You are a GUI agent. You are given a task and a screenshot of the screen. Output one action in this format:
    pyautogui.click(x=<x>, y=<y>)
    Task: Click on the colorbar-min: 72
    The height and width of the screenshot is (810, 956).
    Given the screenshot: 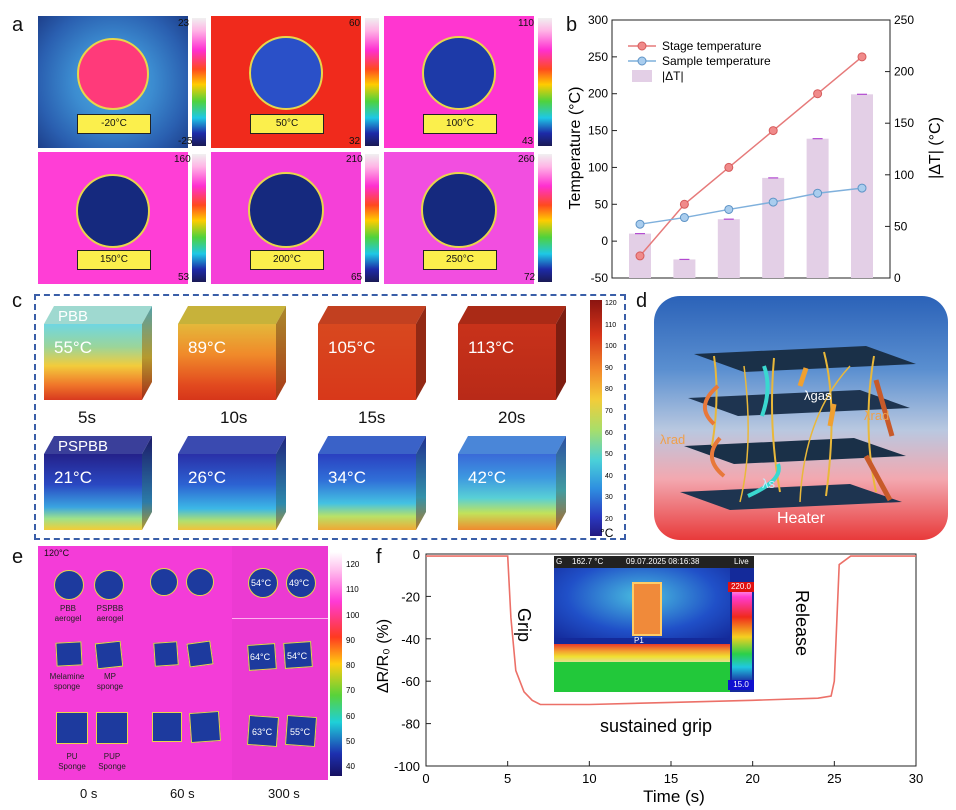 What is the action you would take?
    pyautogui.click(x=530, y=277)
    